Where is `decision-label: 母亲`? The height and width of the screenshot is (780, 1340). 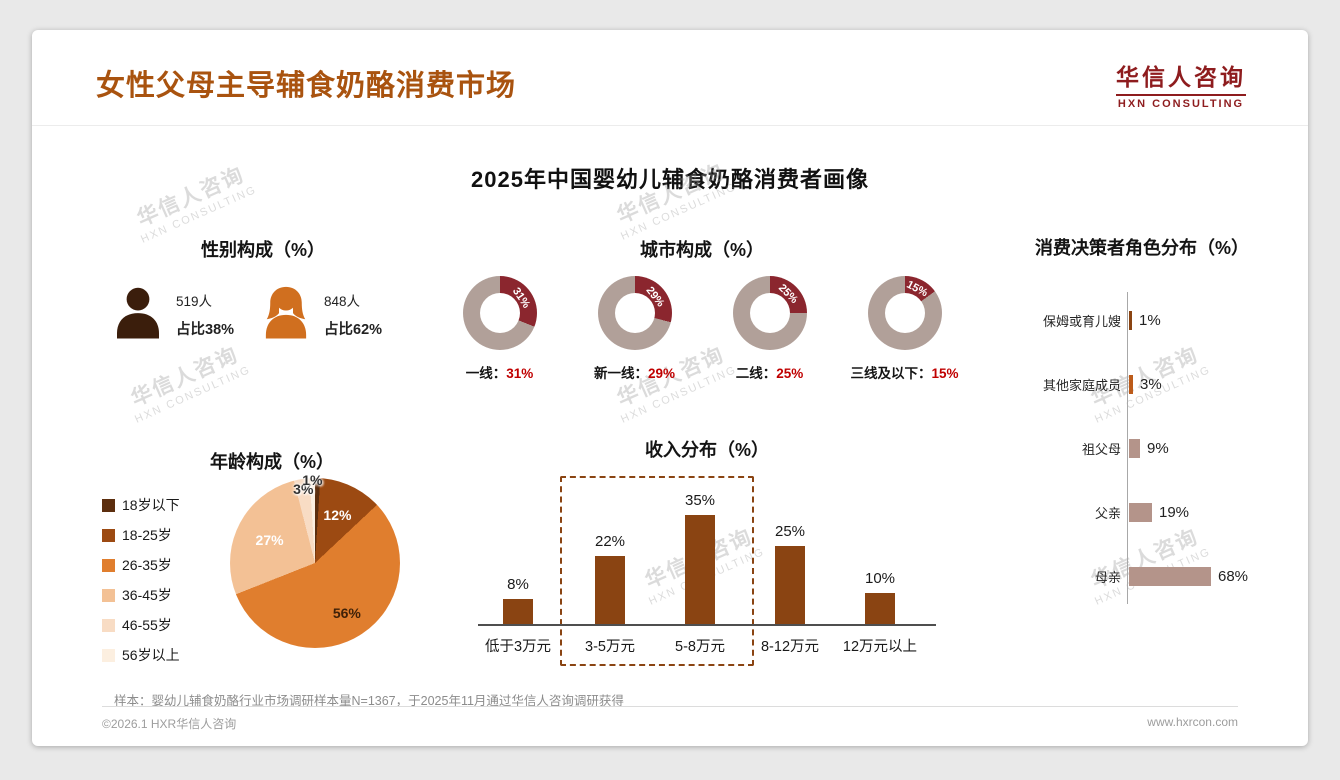 decision-label: 母亲 is located at coordinates (1107, 577).